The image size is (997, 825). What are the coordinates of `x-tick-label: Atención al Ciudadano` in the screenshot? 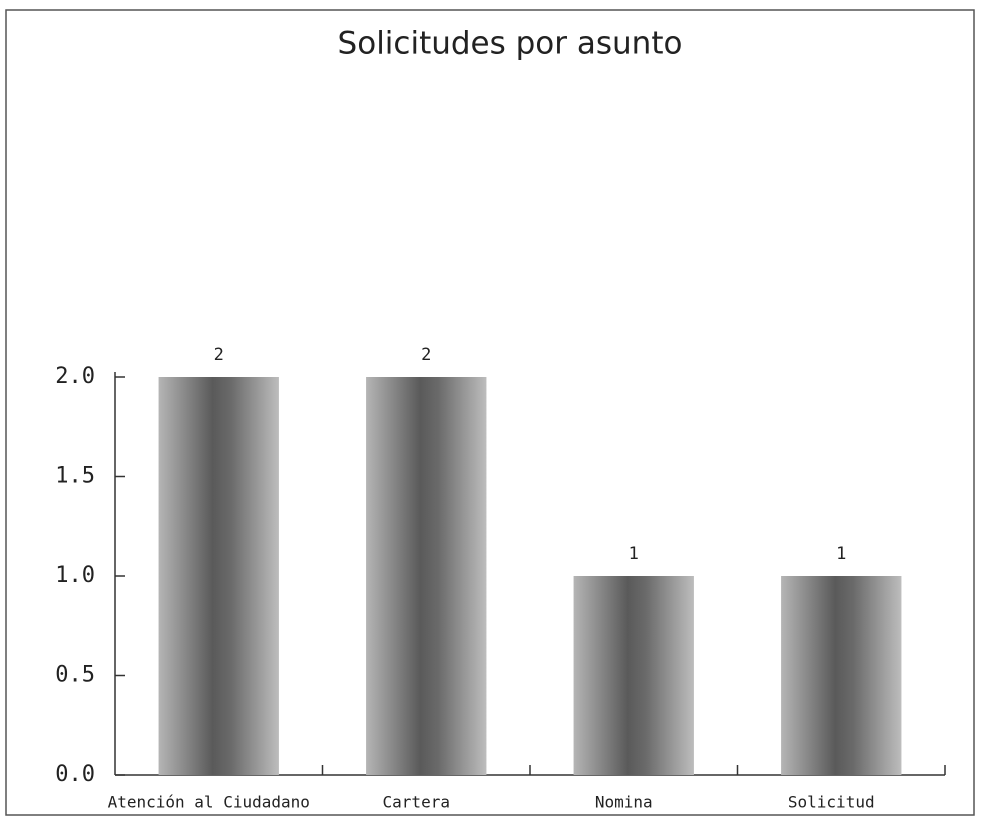 It's located at (209, 802).